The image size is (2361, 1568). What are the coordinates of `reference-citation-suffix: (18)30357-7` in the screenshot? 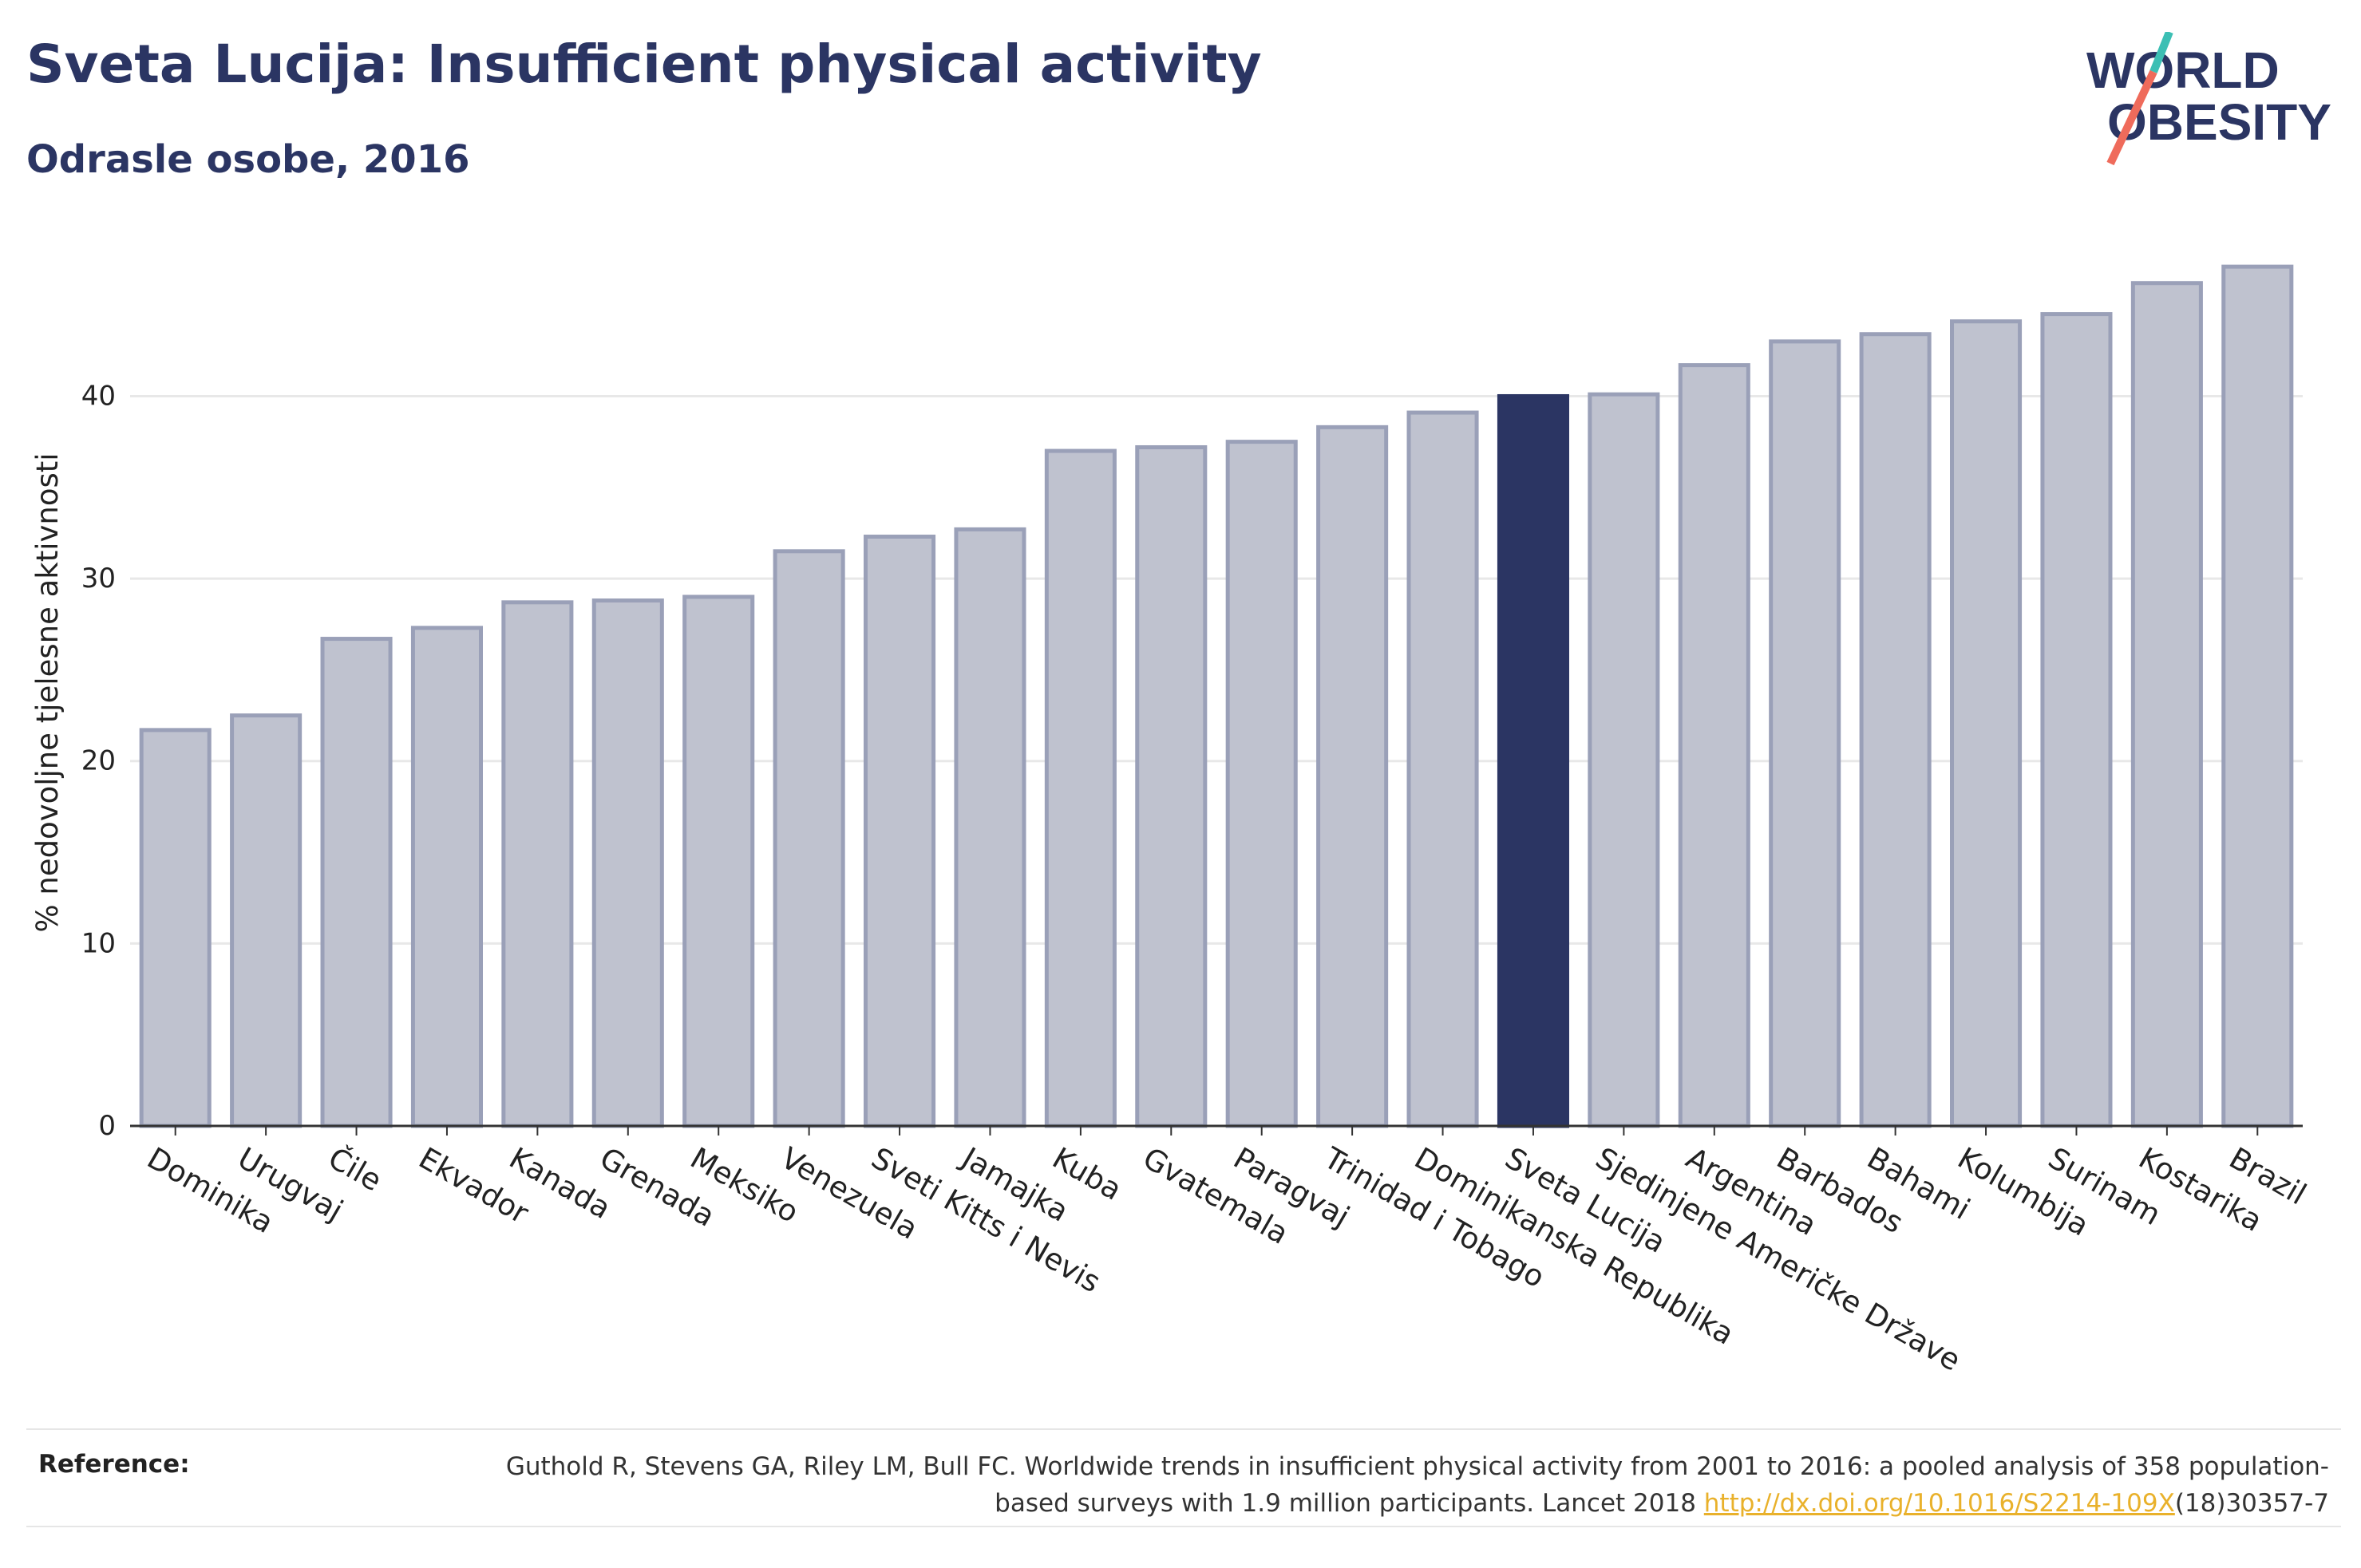 It's located at (2251, 1503).